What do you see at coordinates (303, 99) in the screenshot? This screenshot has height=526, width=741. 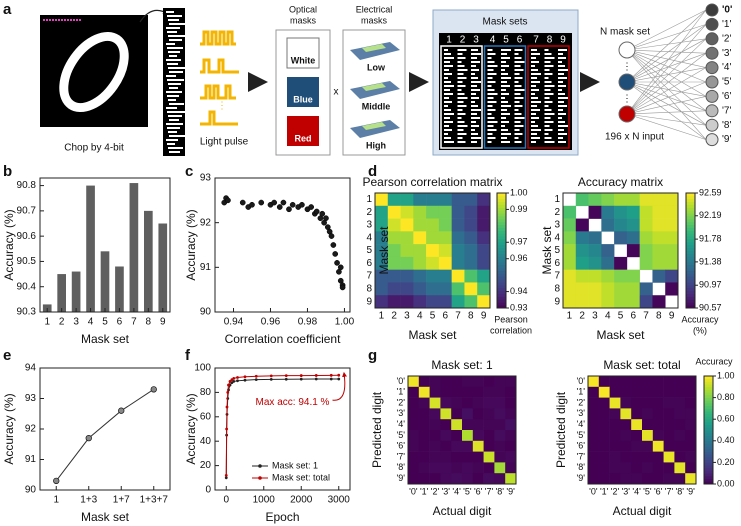 I see `mask-label: Blue` at bounding box center [303, 99].